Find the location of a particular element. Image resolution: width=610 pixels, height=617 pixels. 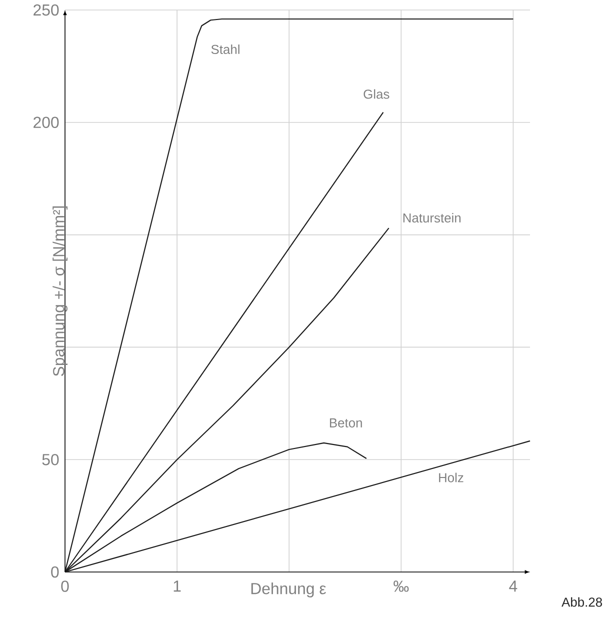

y-tick-label: 50 is located at coordinates (50, 460).